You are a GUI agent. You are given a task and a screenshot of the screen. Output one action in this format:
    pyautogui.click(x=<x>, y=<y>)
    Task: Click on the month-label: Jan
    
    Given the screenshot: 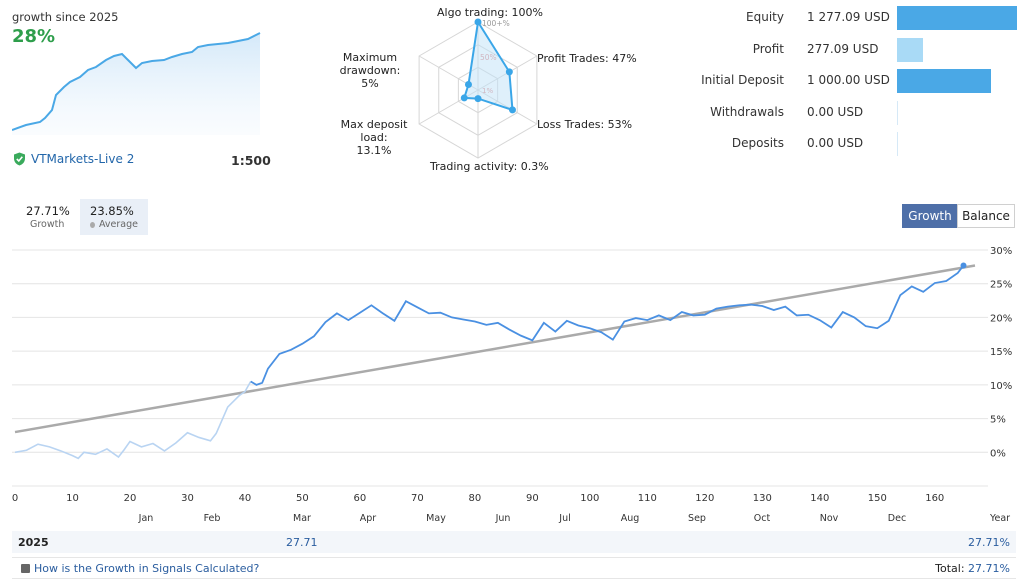 What is the action you would take?
    pyautogui.click(x=146, y=518)
    